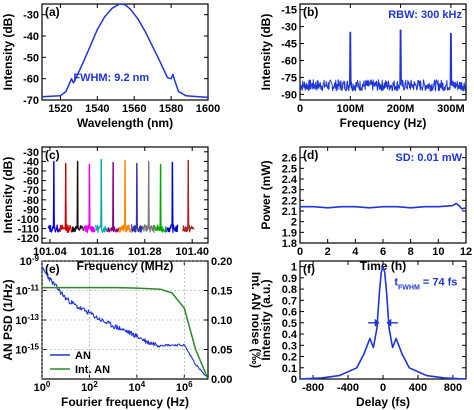 The width and height of the screenshot is (474, 410). I want to click on panel-label: (d), so click(310, 155).